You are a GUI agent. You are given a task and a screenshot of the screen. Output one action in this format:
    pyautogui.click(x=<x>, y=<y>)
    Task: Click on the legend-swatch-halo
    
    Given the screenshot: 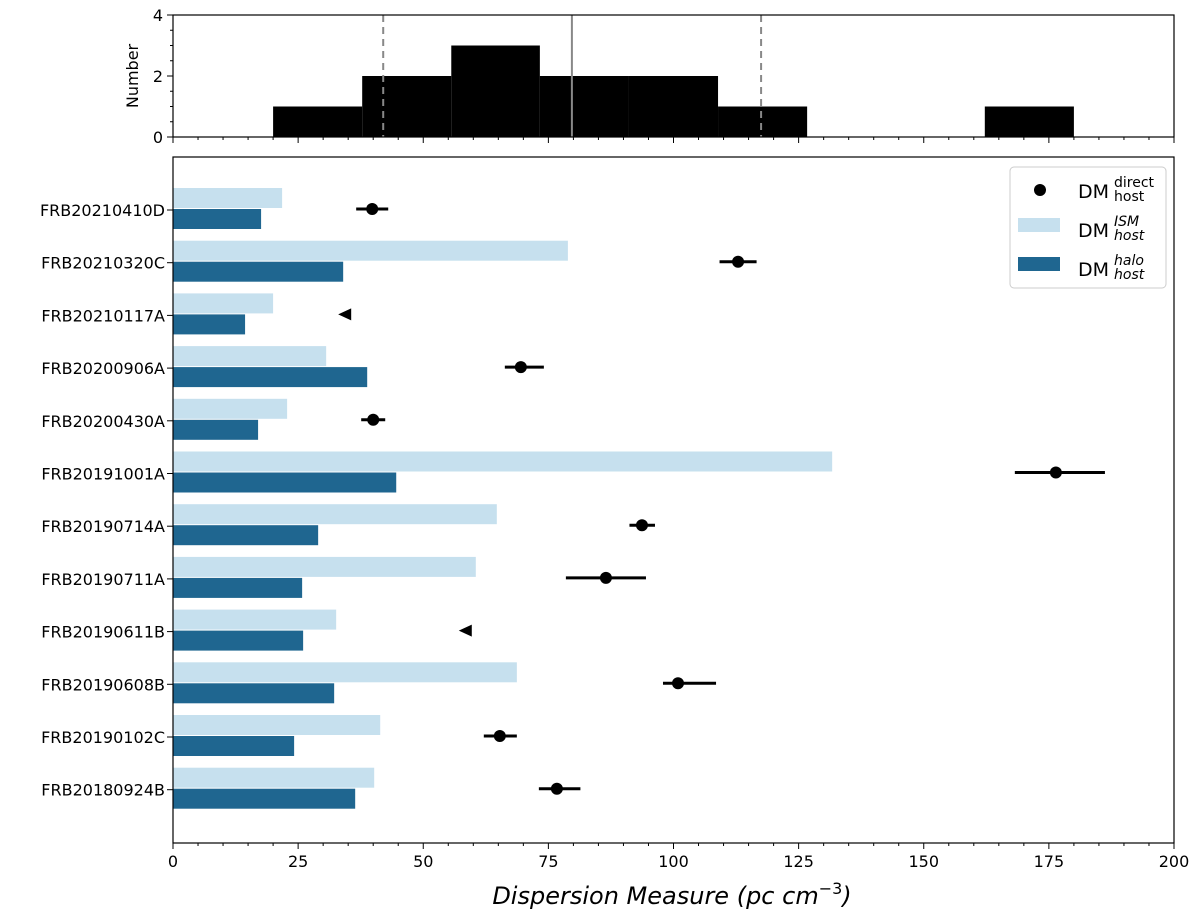 What is the action you would take?
    pyautogui.click(x=1039, y=264)
    